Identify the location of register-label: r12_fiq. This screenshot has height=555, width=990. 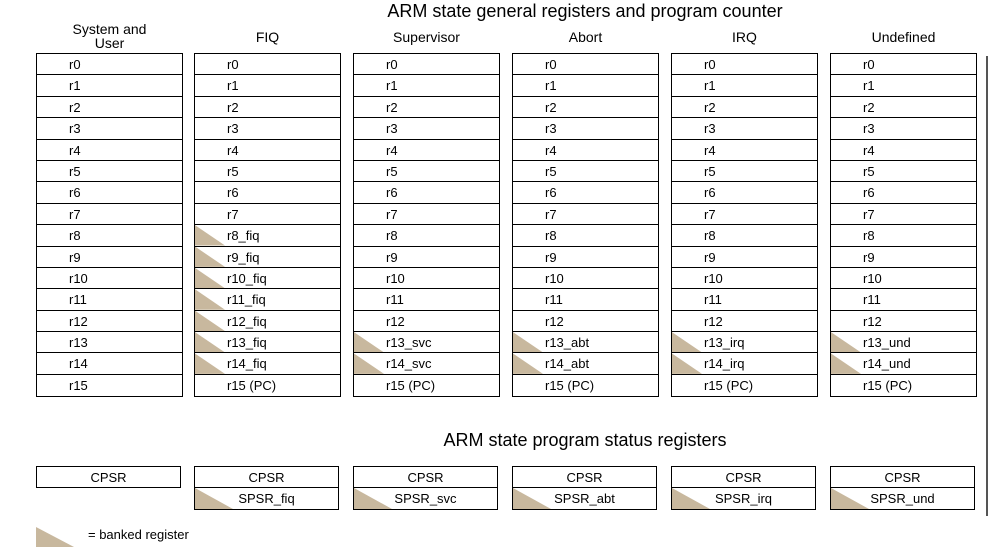
(247, 321).